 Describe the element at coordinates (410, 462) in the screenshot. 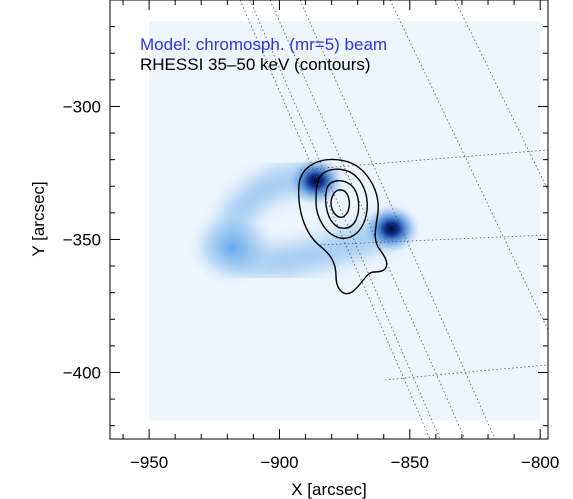

I see `x-tick-label: −850` at that location.